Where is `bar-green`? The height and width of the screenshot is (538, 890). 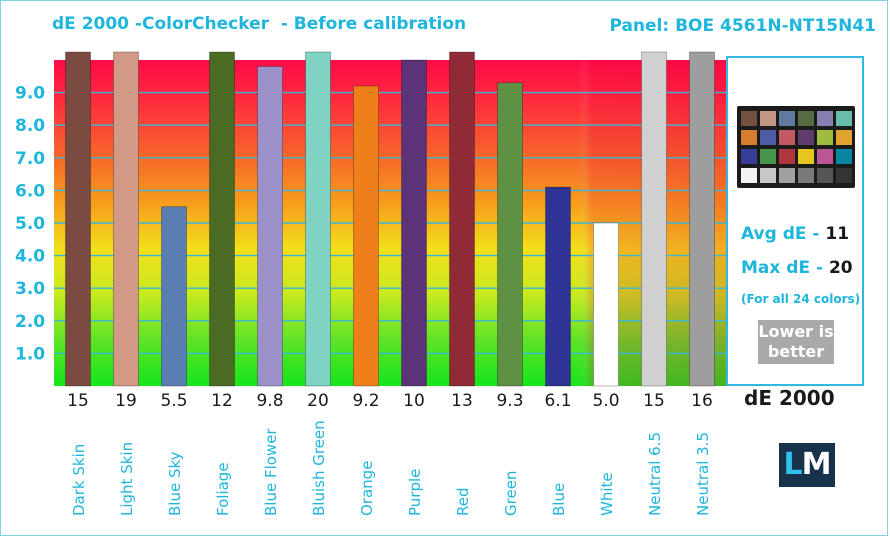 bar-green is located at coordinates (510, 234).